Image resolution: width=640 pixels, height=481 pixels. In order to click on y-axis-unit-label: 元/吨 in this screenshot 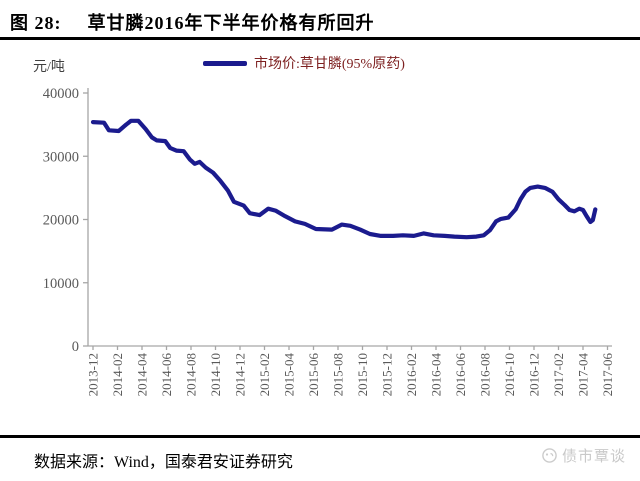, I will do `click(49, 67)`.